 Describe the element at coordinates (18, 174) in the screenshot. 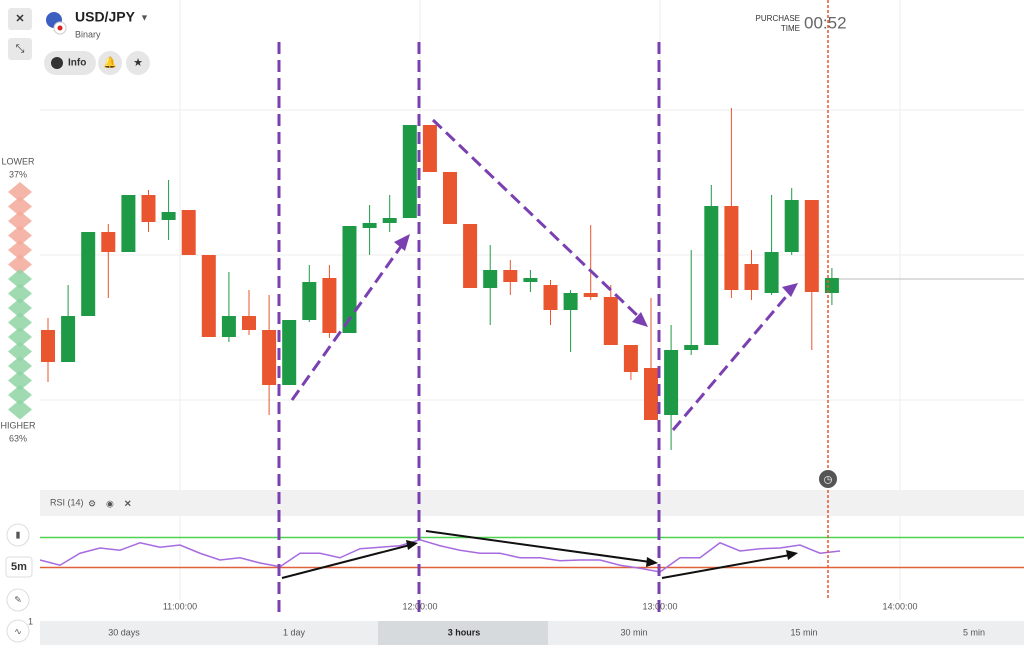

I see `lower-pct: 37%` at that location.